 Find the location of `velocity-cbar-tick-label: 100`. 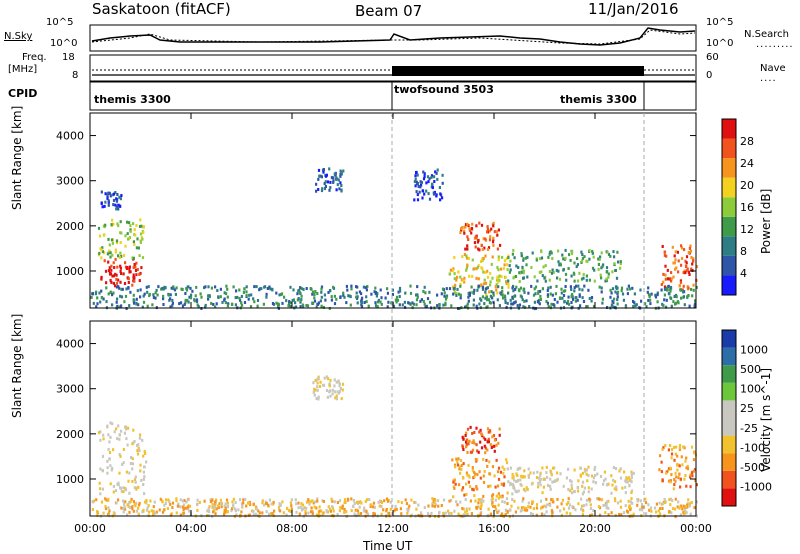

velocity-cbar-tick-label: 100 is located at coordinates (750, 389).